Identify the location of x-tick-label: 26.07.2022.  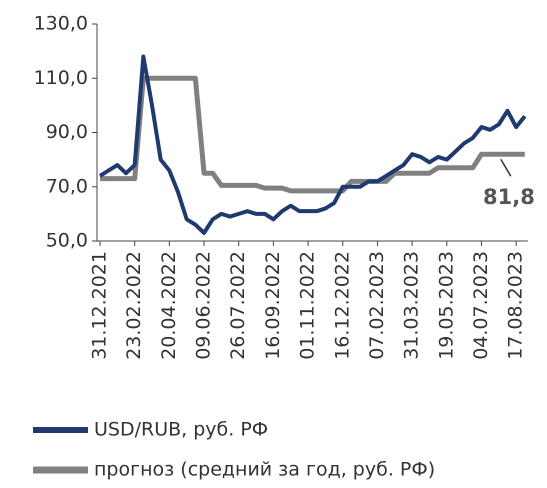
(238, 305).